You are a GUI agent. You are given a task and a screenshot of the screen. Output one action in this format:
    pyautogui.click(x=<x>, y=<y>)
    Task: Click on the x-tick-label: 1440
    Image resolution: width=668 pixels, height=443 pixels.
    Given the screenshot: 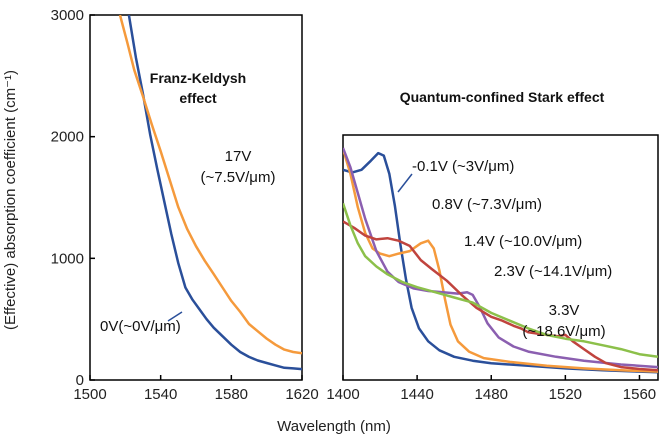 What is the action you would take?
    pyautogui.click(x=416, y=394)
    